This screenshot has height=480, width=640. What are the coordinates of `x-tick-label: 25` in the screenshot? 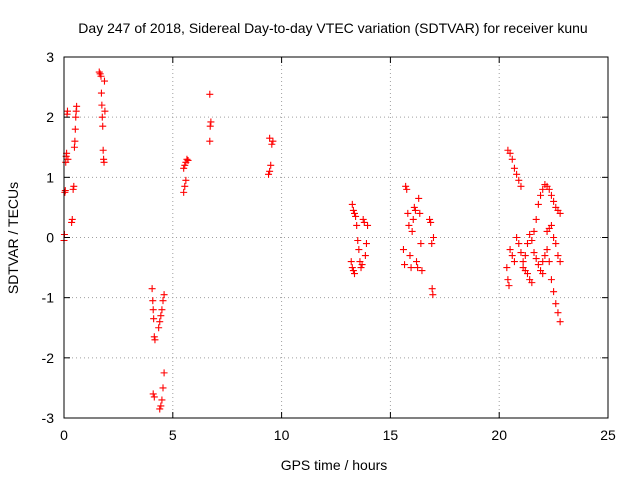 It's located at (608, 435).